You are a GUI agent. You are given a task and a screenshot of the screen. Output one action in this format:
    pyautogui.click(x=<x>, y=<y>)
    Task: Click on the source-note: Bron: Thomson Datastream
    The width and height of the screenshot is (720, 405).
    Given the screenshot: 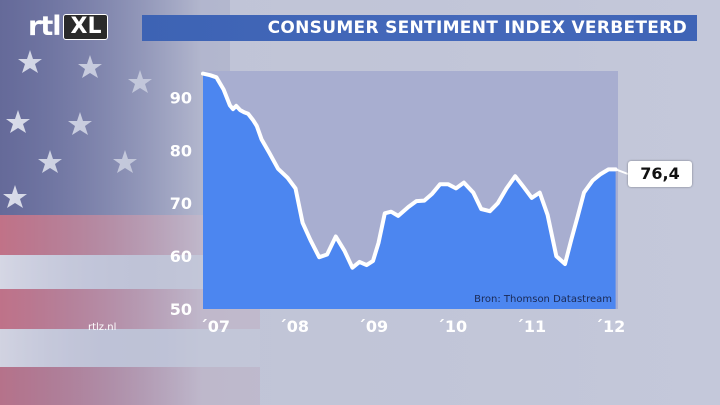 What is the action you would take?
    pyautogui.click(x=543, y=299)
    